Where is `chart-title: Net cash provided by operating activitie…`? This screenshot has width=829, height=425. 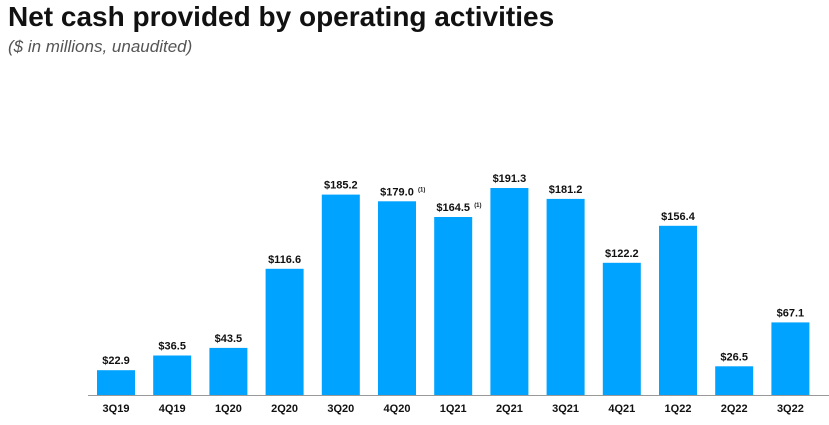 chart-title: Net cash provided by operating activitie… is located at coordinates (281, 16).